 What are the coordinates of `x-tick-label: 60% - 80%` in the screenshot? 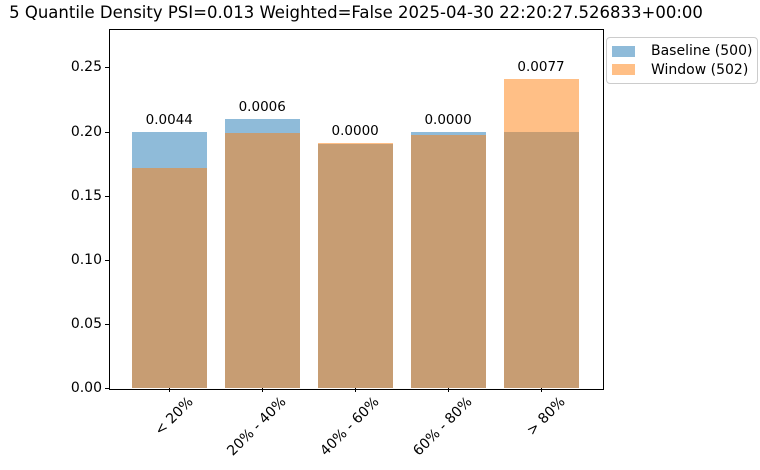 It's located at (443, 427).